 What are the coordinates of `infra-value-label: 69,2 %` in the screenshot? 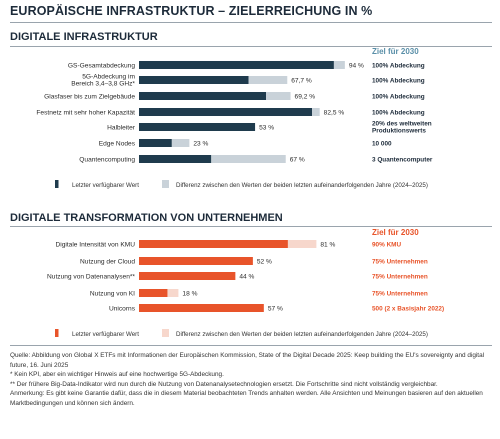 It's located at (305, 96).